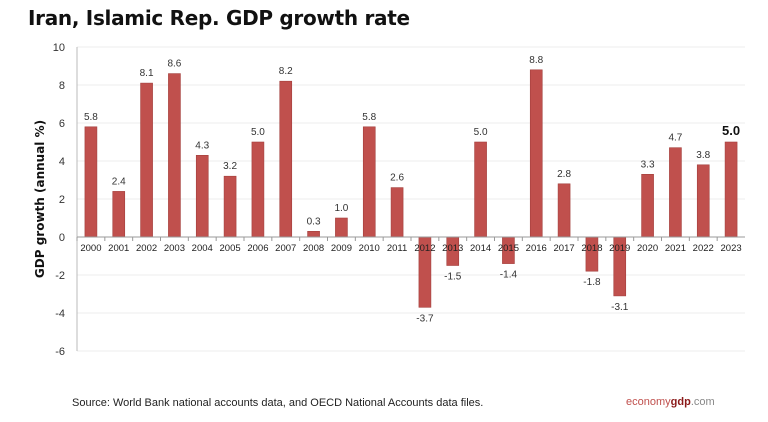  I want to click on x-tick-label: 2010, so click(369, 248).